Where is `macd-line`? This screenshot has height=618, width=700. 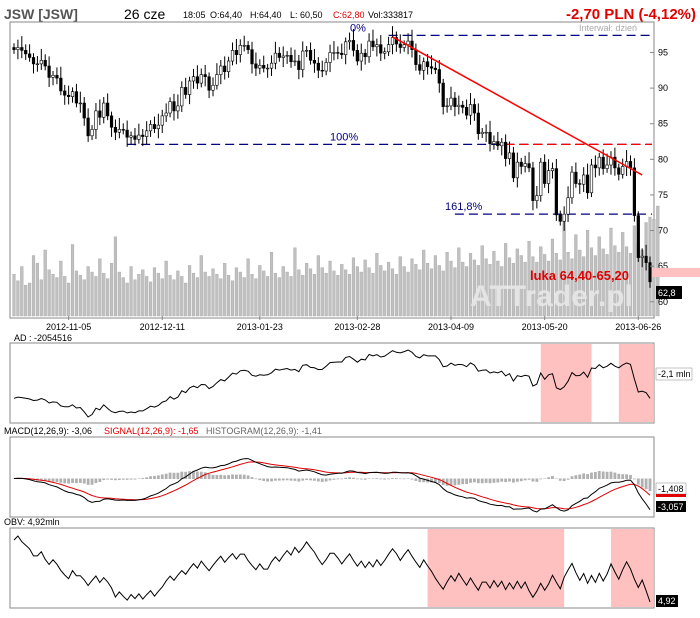
macd-line is located at coordinates (332, 485).